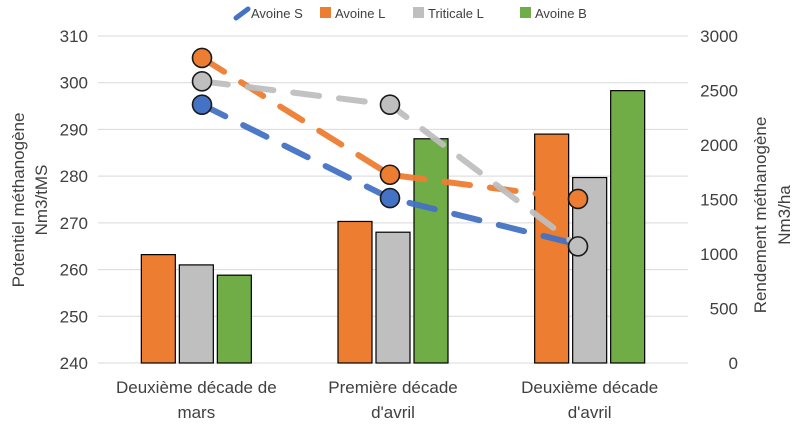  I want to click on left-axis-title: Potentiel méthanogène, so click(18, 200).